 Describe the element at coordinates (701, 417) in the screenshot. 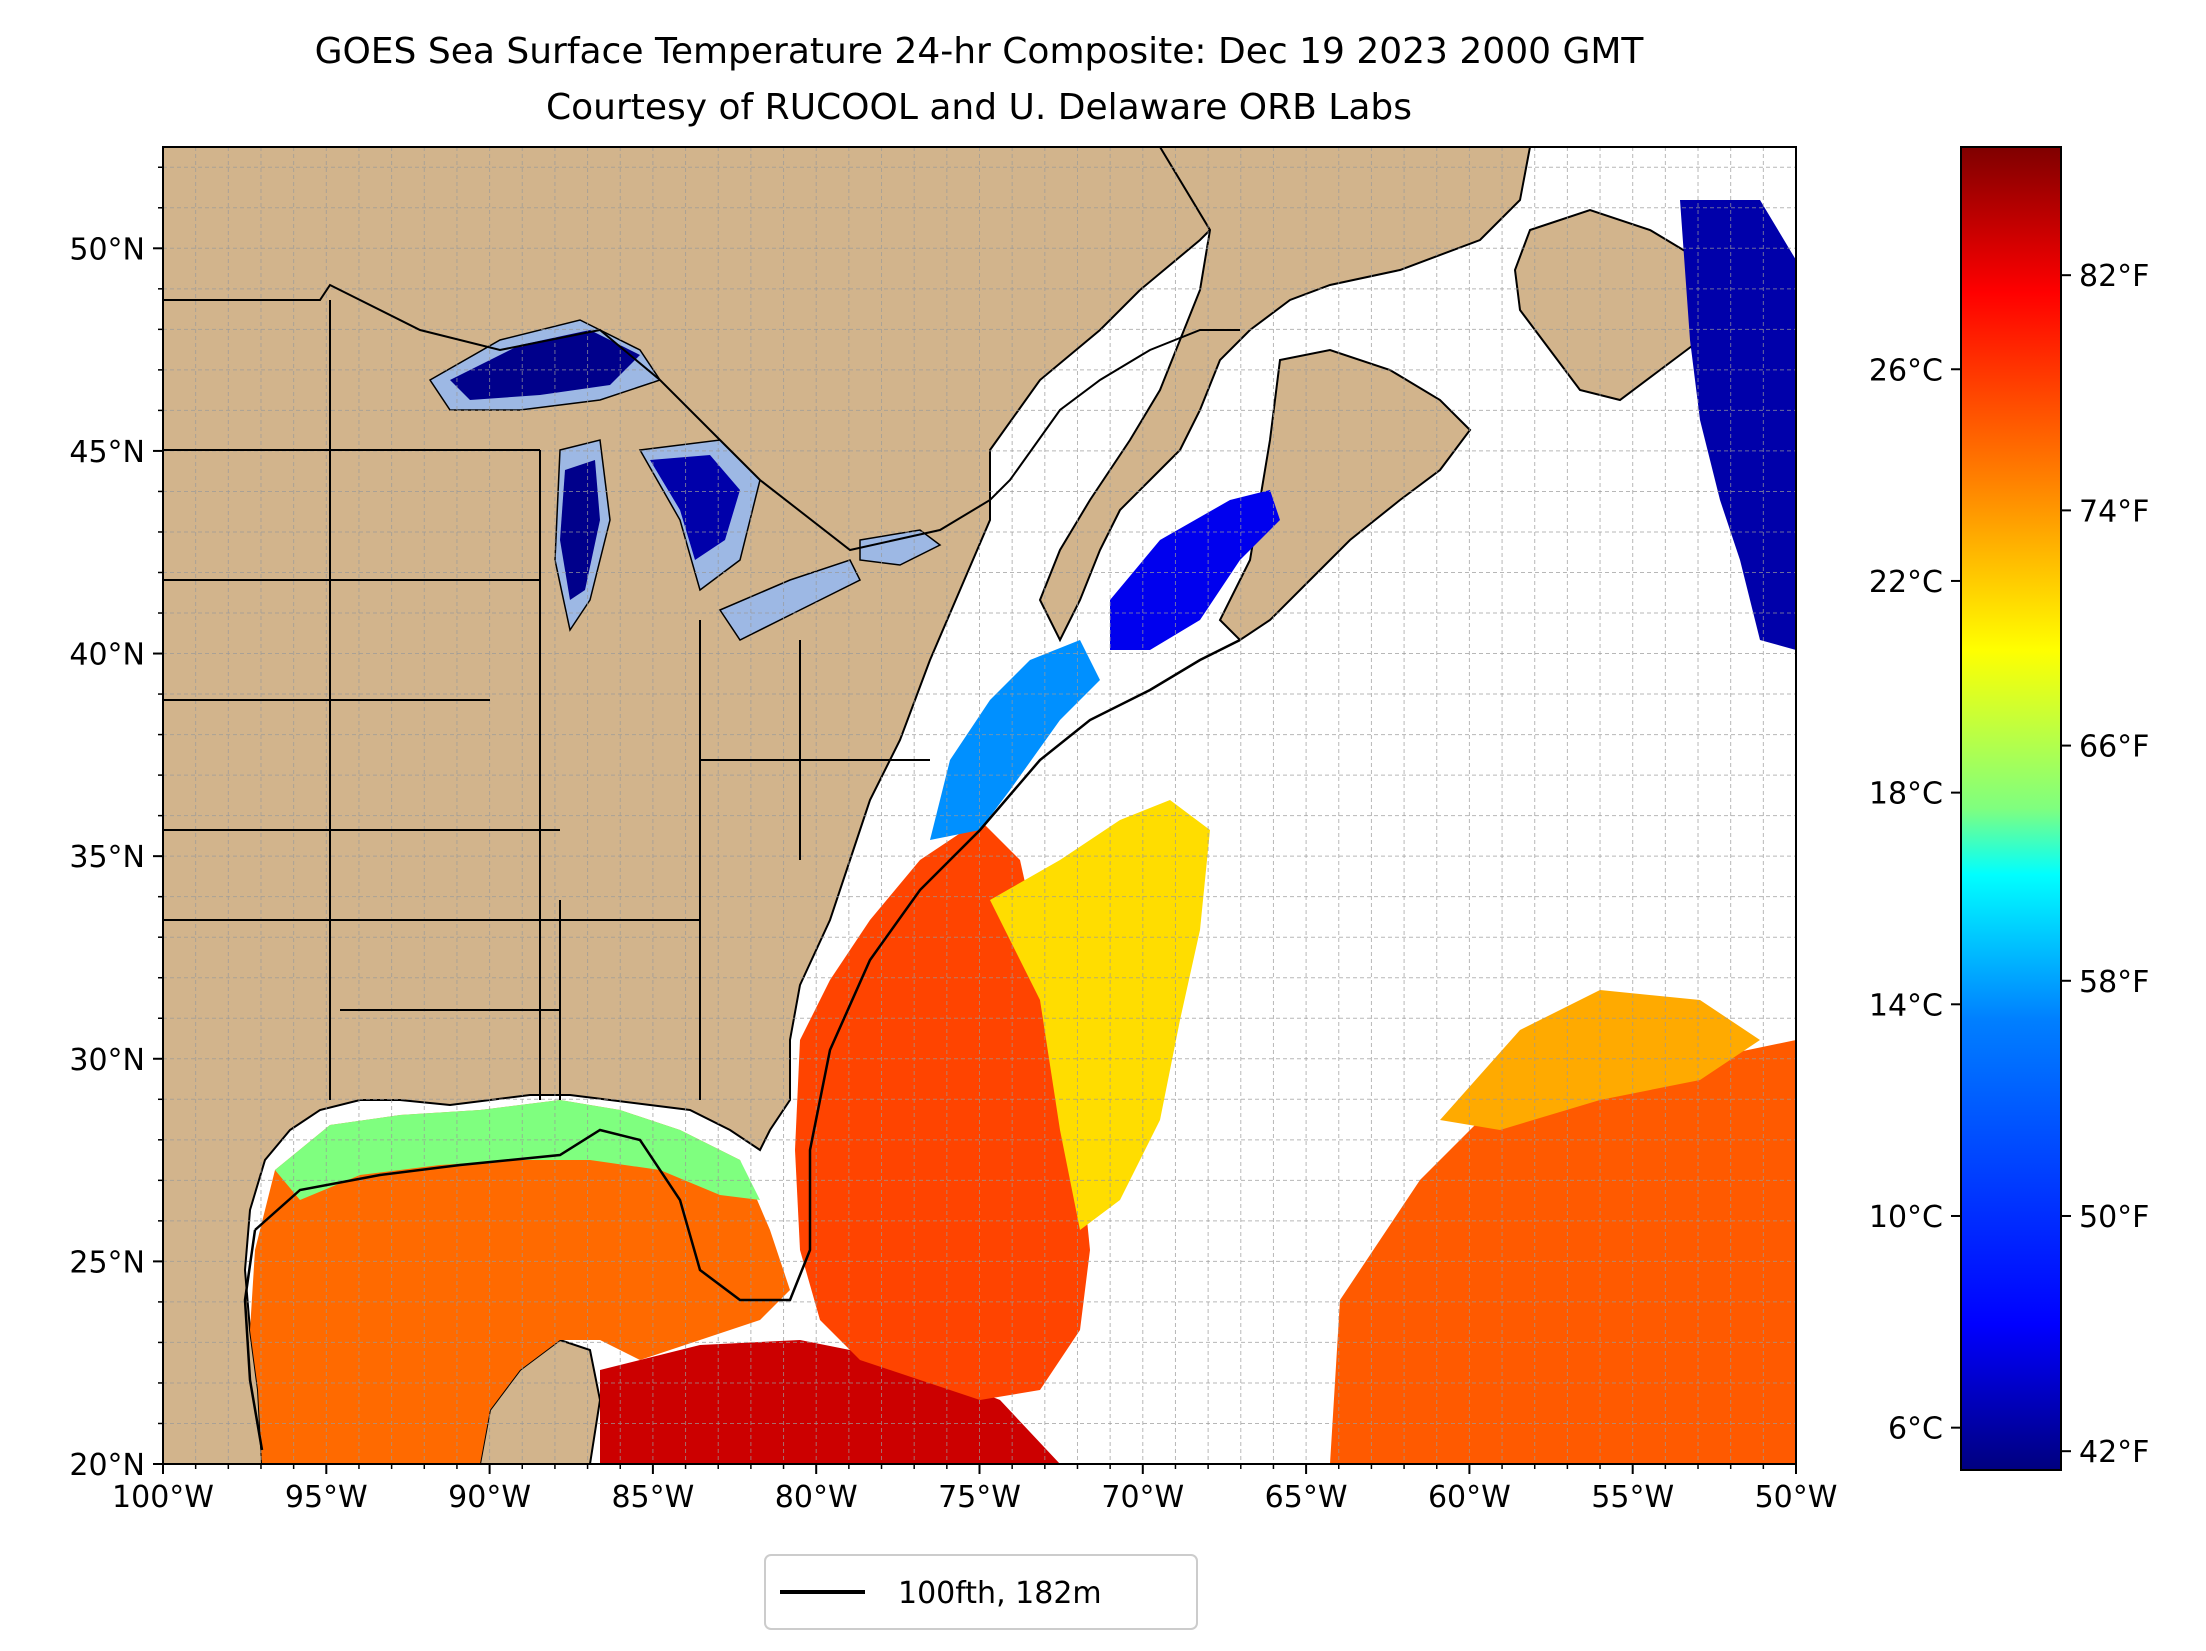

I see `border-canada-us` at that location.